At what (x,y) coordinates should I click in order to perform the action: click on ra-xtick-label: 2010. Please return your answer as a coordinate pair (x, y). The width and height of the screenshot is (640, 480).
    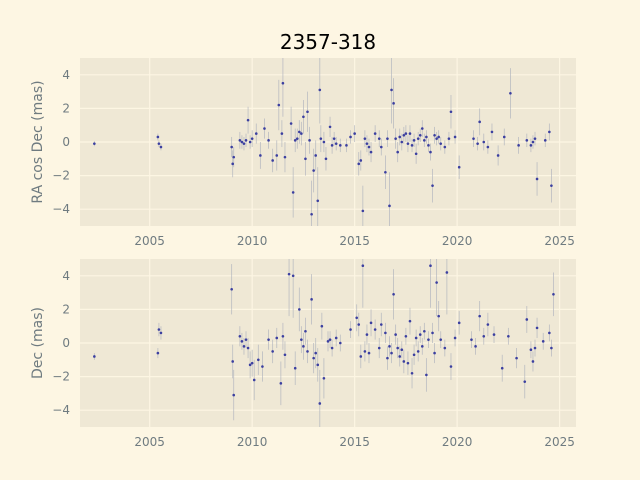
    Looking at the image, I should click on (252, 241).